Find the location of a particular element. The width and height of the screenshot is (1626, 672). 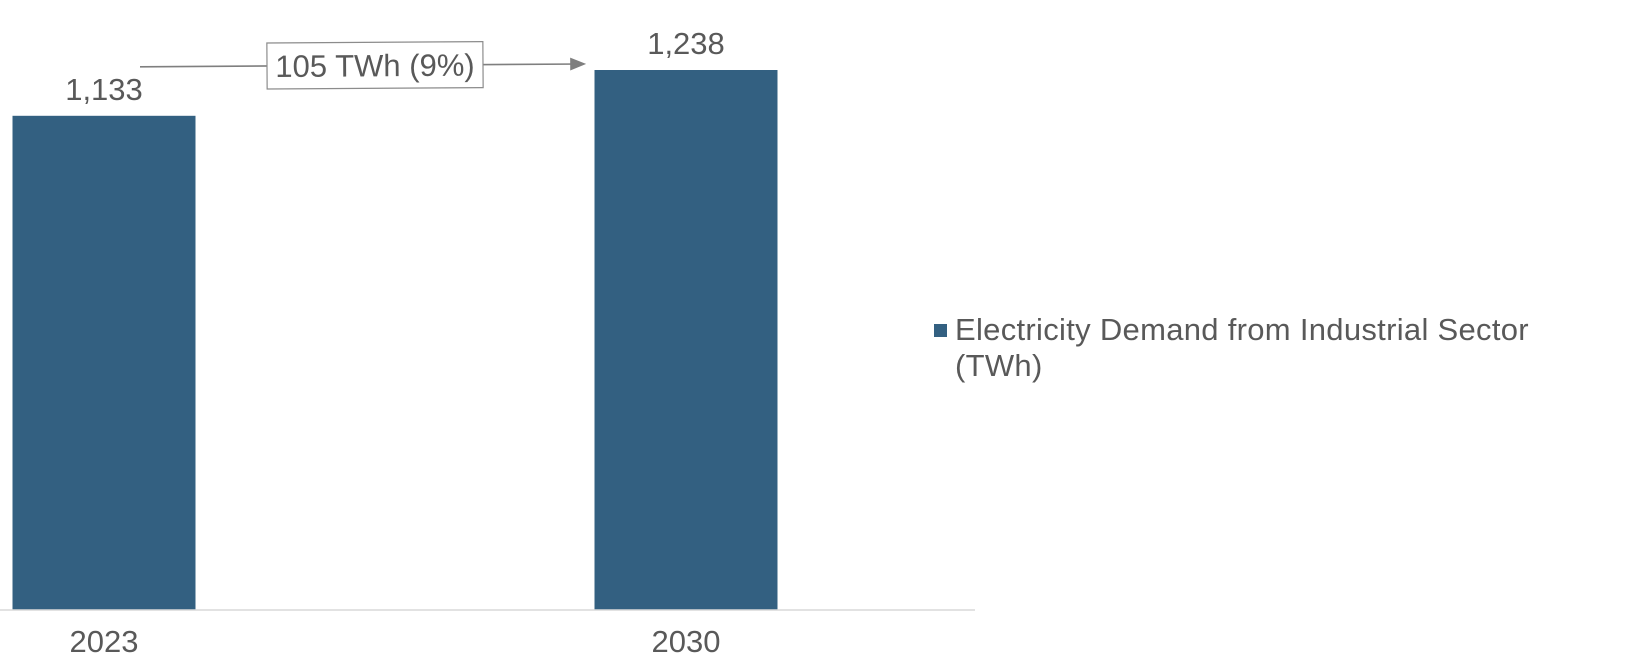

bar-2030 is located at coordinates (686, 340).